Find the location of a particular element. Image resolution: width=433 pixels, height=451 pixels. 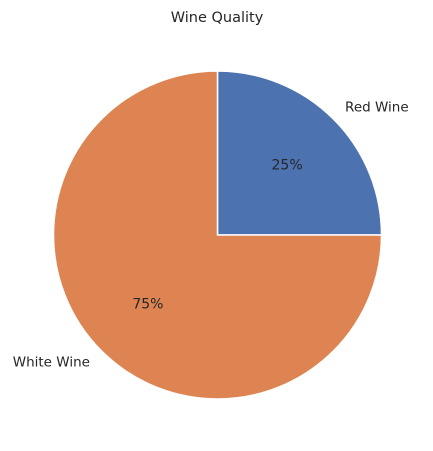

slice-percent-label: 75% is located at coordinates (147, 305).